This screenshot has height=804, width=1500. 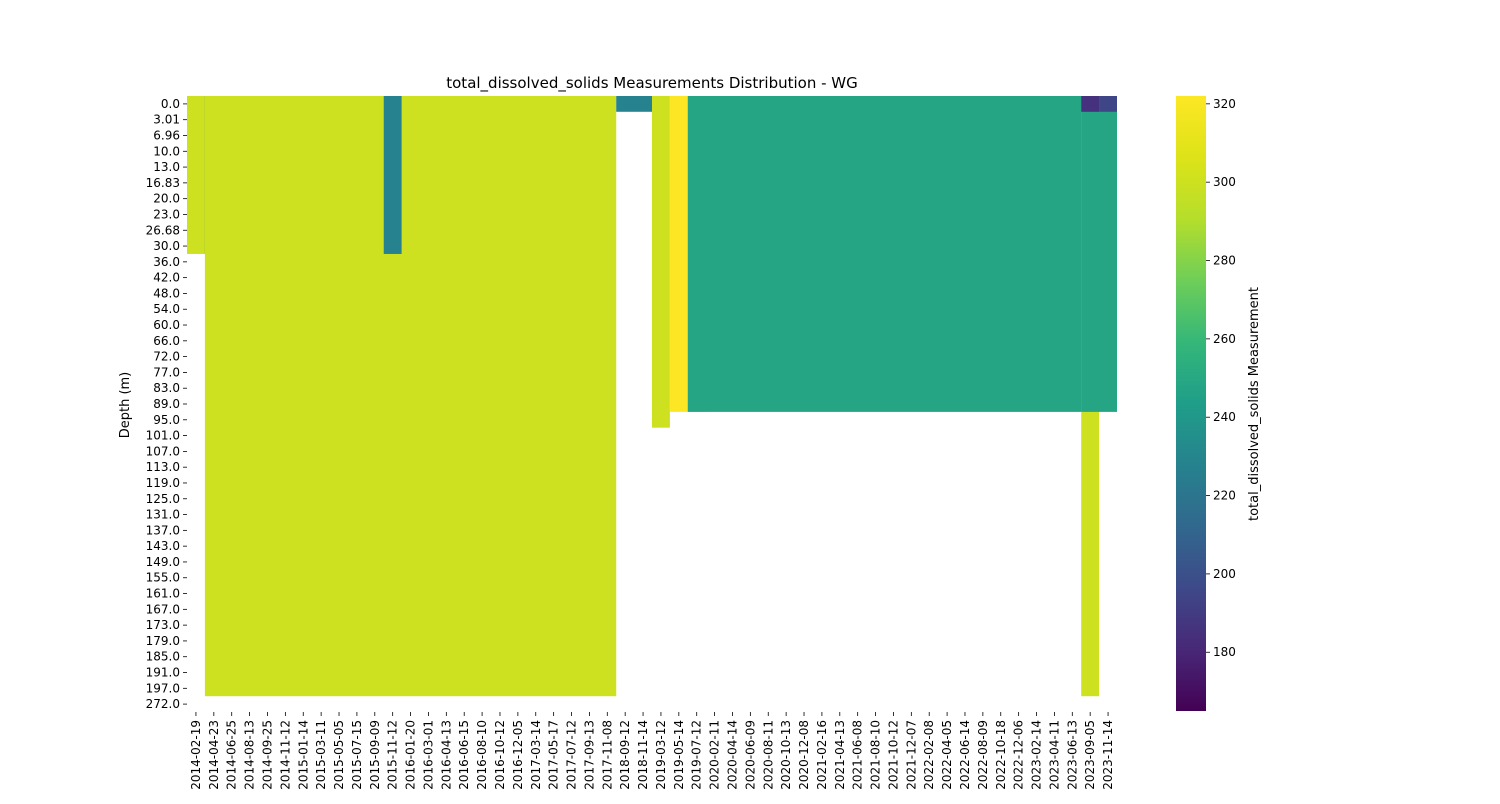 What do you see at coordinates (170, 104) in the screenshot?
I see `y-tick-label: 0.0` at bounding box center [170, 104].